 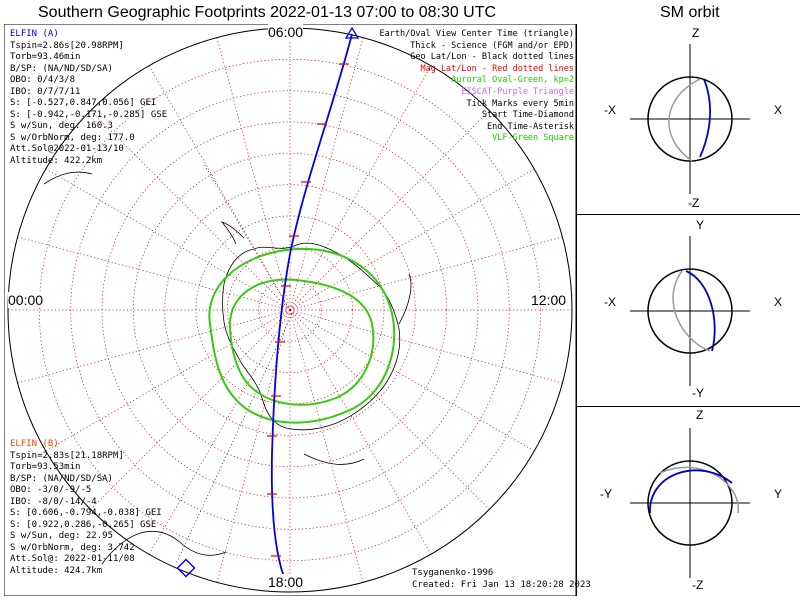 I want to click on legend-item: Thick - Science (FGM and/or EPD), so click(x=492, y=45).